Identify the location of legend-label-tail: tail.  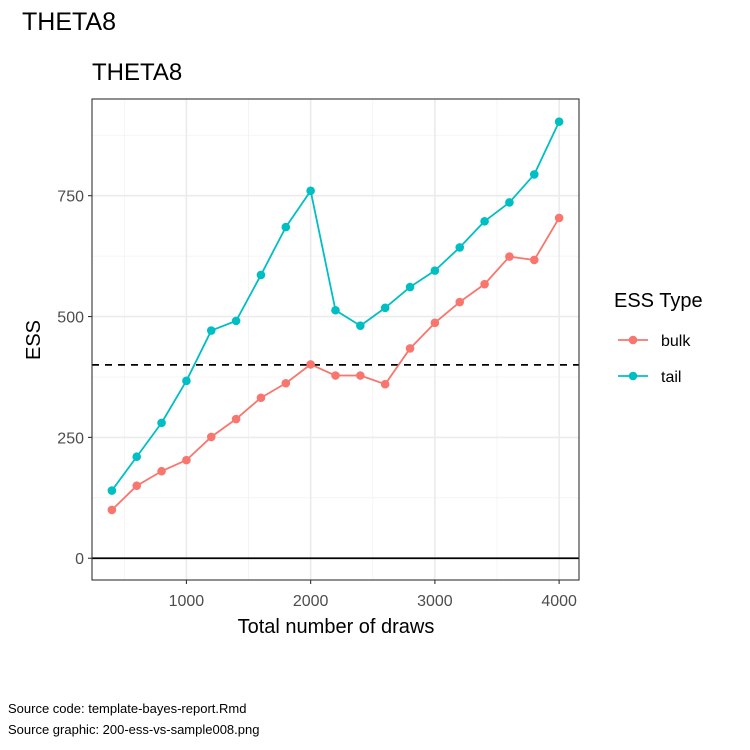
(671, 377).